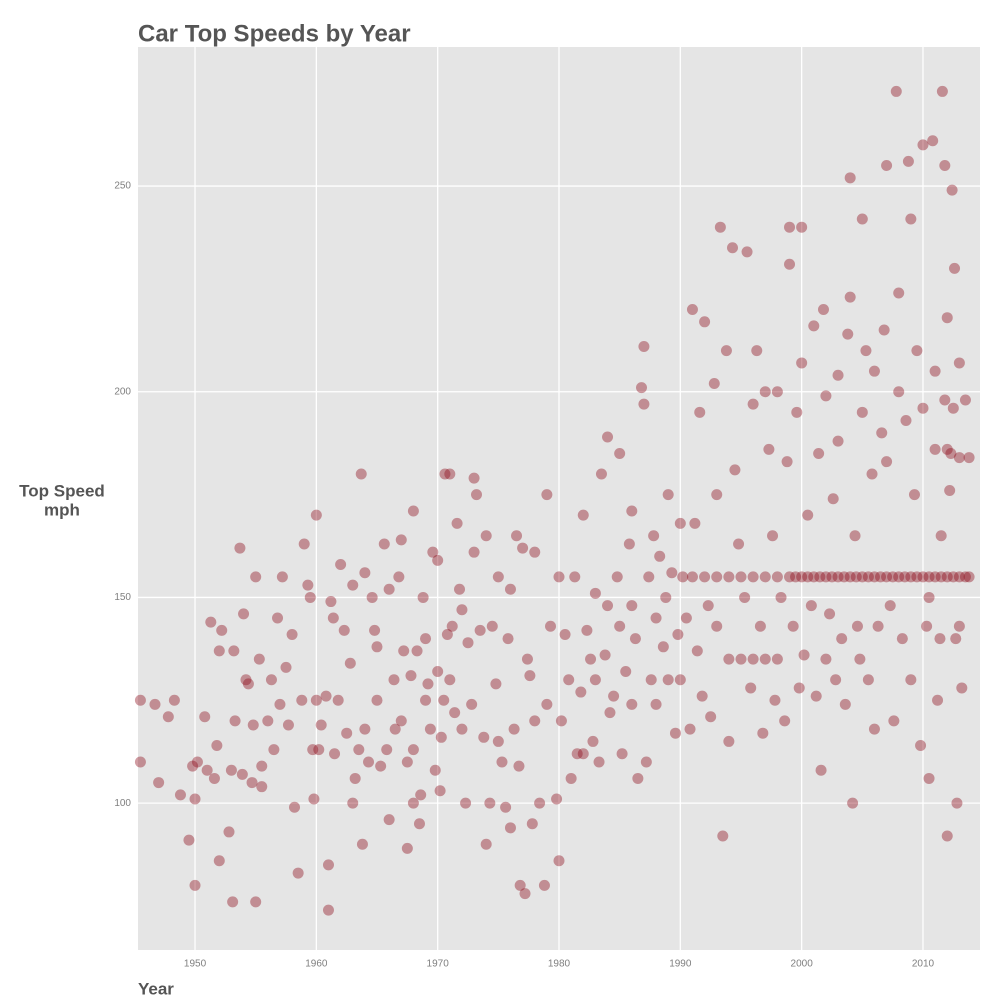 This screenshot has height=1000, width=1000. Describe the element at coordinates (122, 803) in the screenshot. I see `y-tick-label: 100` at that location.